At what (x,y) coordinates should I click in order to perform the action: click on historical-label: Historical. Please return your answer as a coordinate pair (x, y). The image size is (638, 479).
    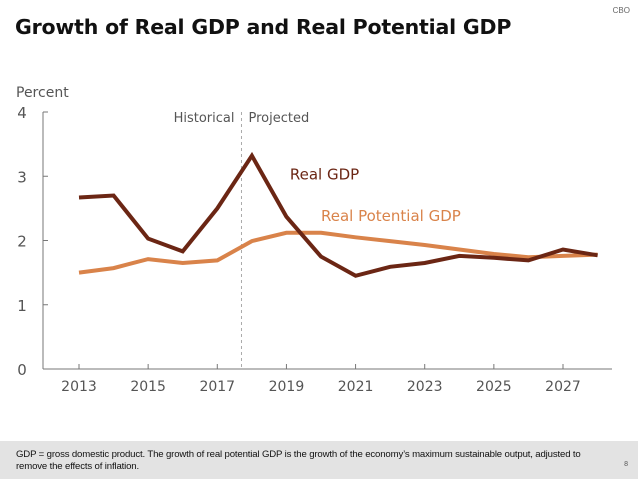
    Looking at the image, I should click on (204, 118).